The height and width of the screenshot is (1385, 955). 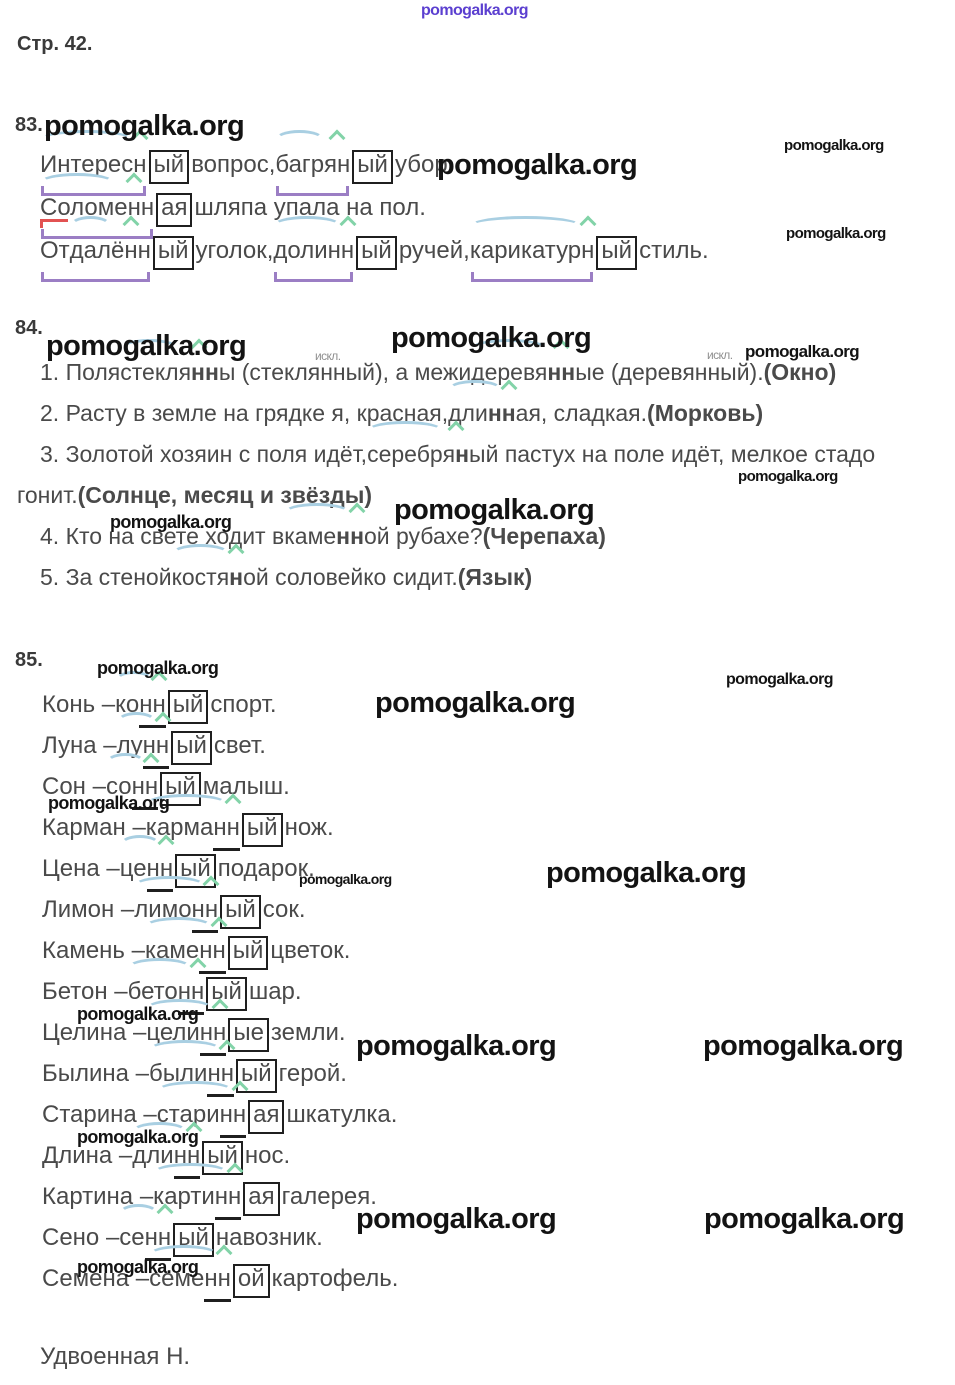 I want to click on text-segment: 5. За стеной, so click(x=106, y=577).